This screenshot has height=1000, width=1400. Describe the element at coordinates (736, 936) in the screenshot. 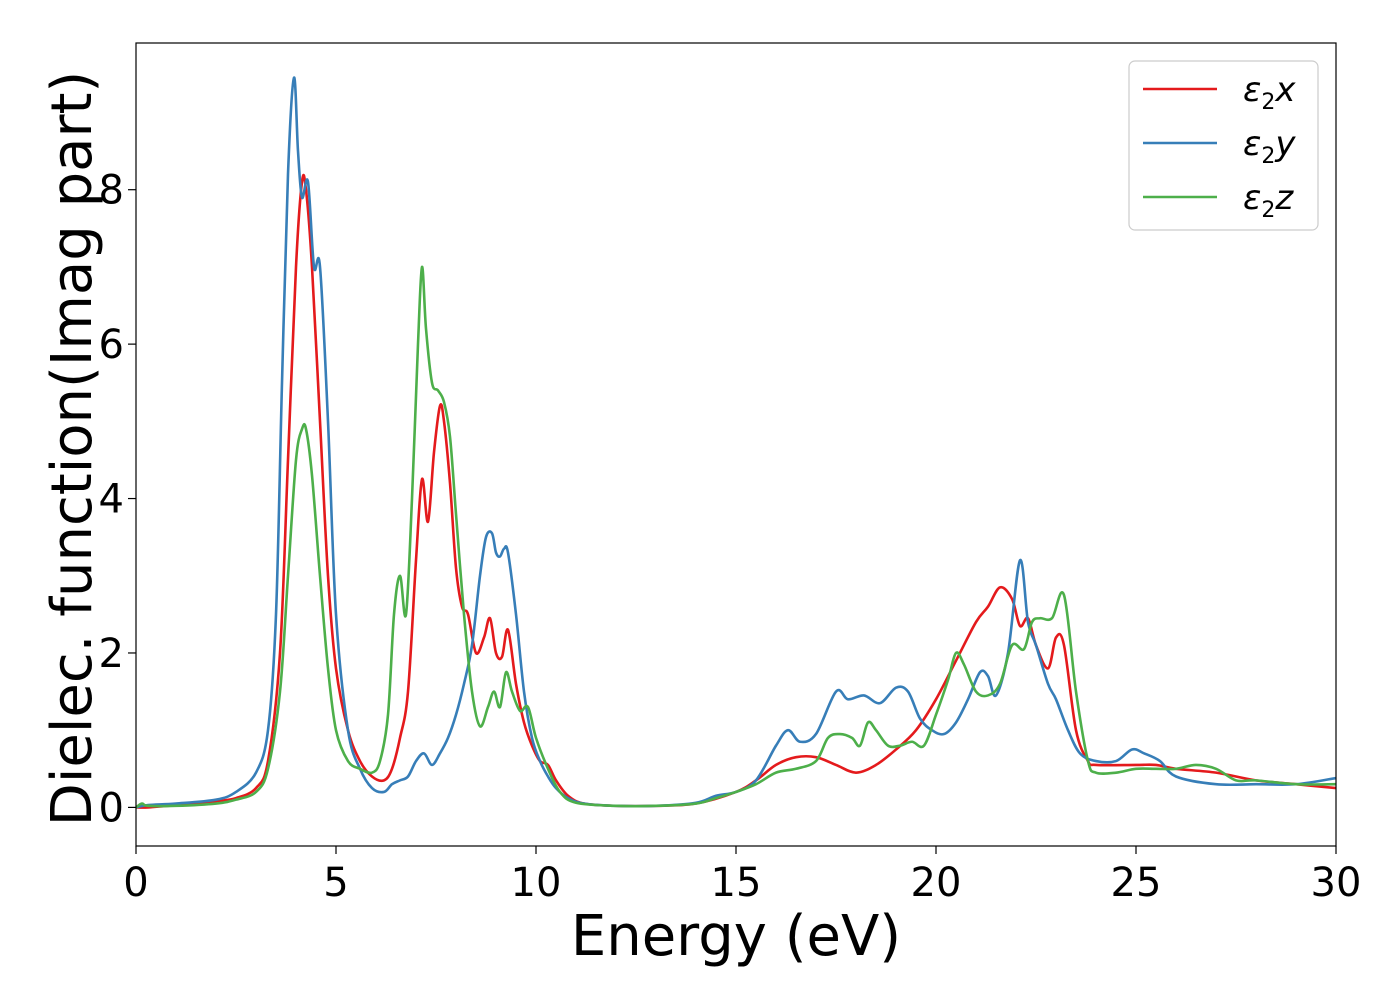

I see `x-axis-title: Energy (eV)` at that location.